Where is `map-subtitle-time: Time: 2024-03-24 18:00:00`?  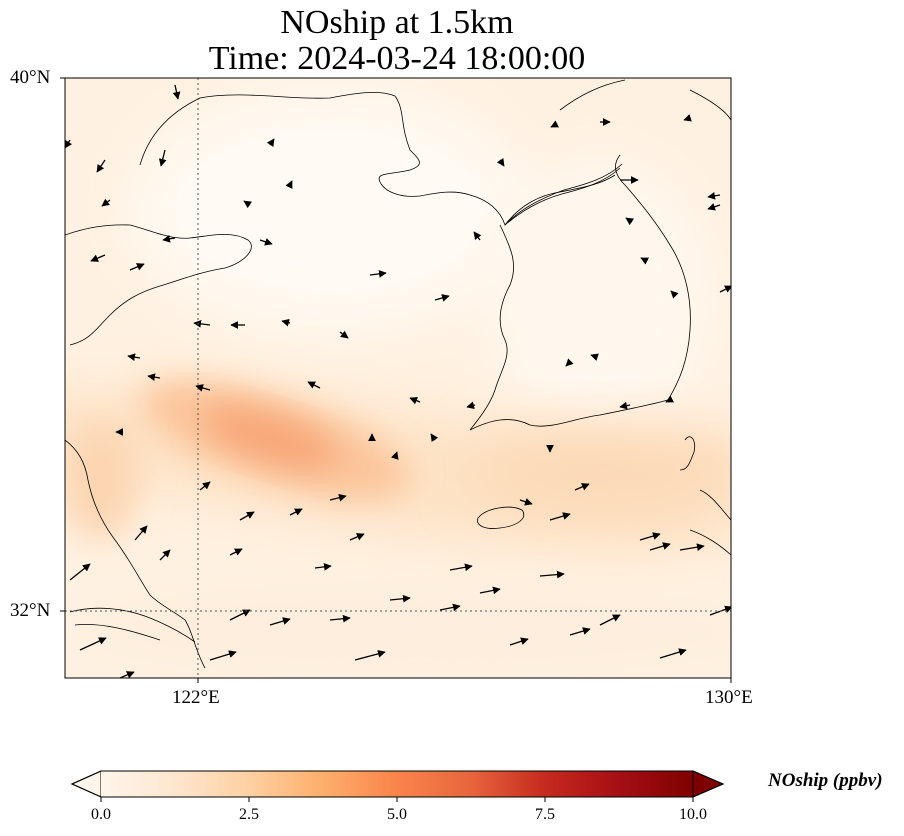 map-subtitle-time: Time: 2024-03-24 18:00:00 is located at coordinates (397, 58).